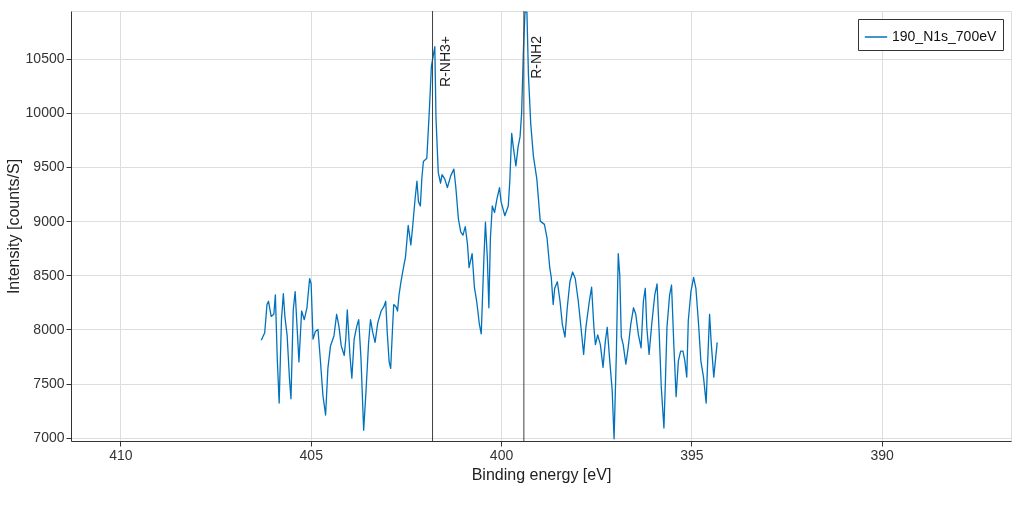 The image size is (1032, 513). Describe the element at coordinates (13, 226) in the screenshot. I see `y-axis-title: Intensity [counts/S]` at that location.